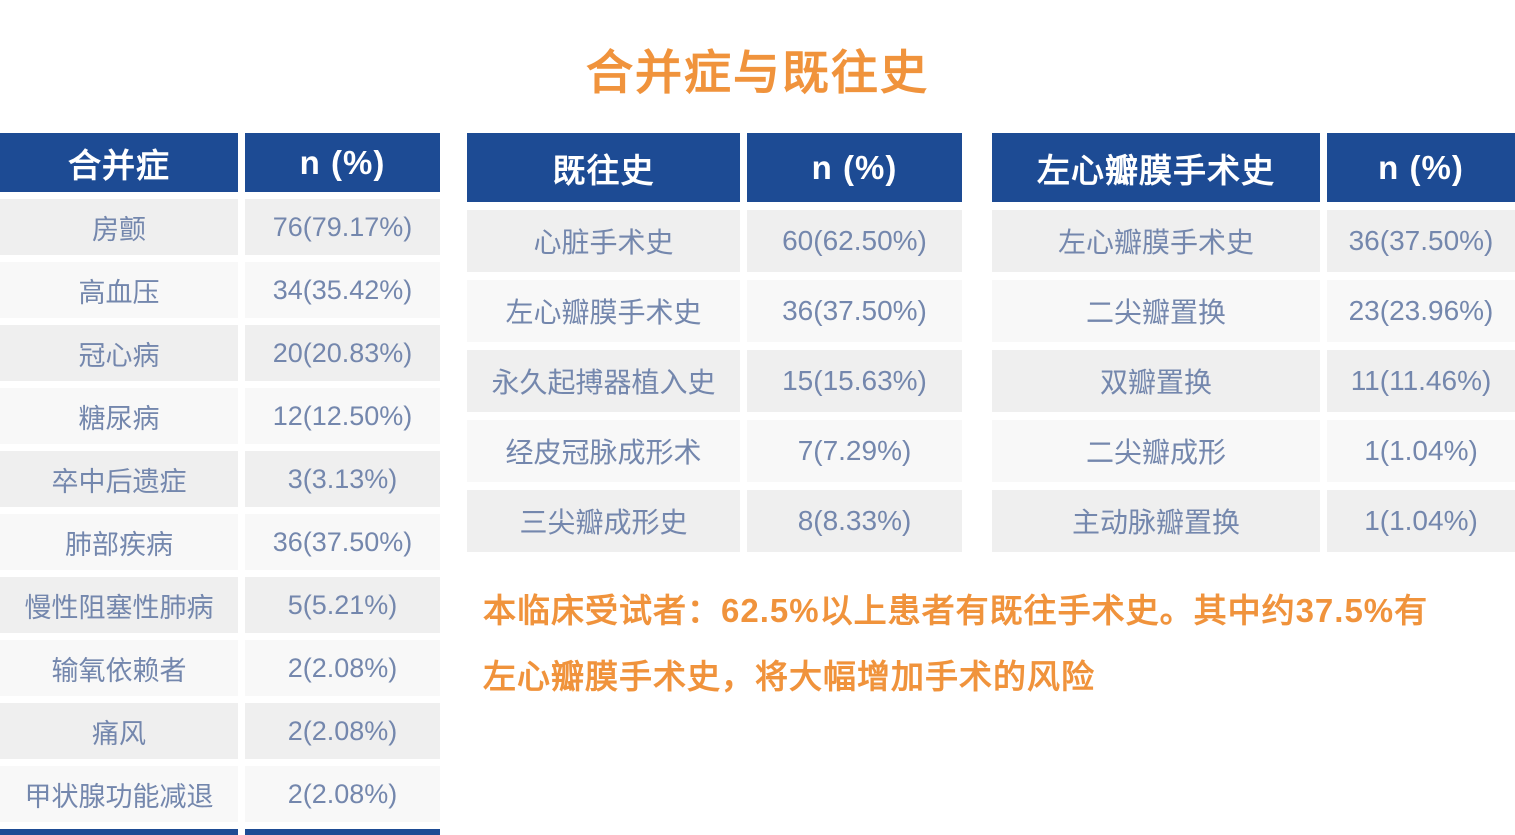 This screenshot has width=1515, height=835. What do you see at coordinates (119, 605) in the screenshot?
I see `table-cell-label: 慢性阻塞性肺病` at bounding box center [119, 605].